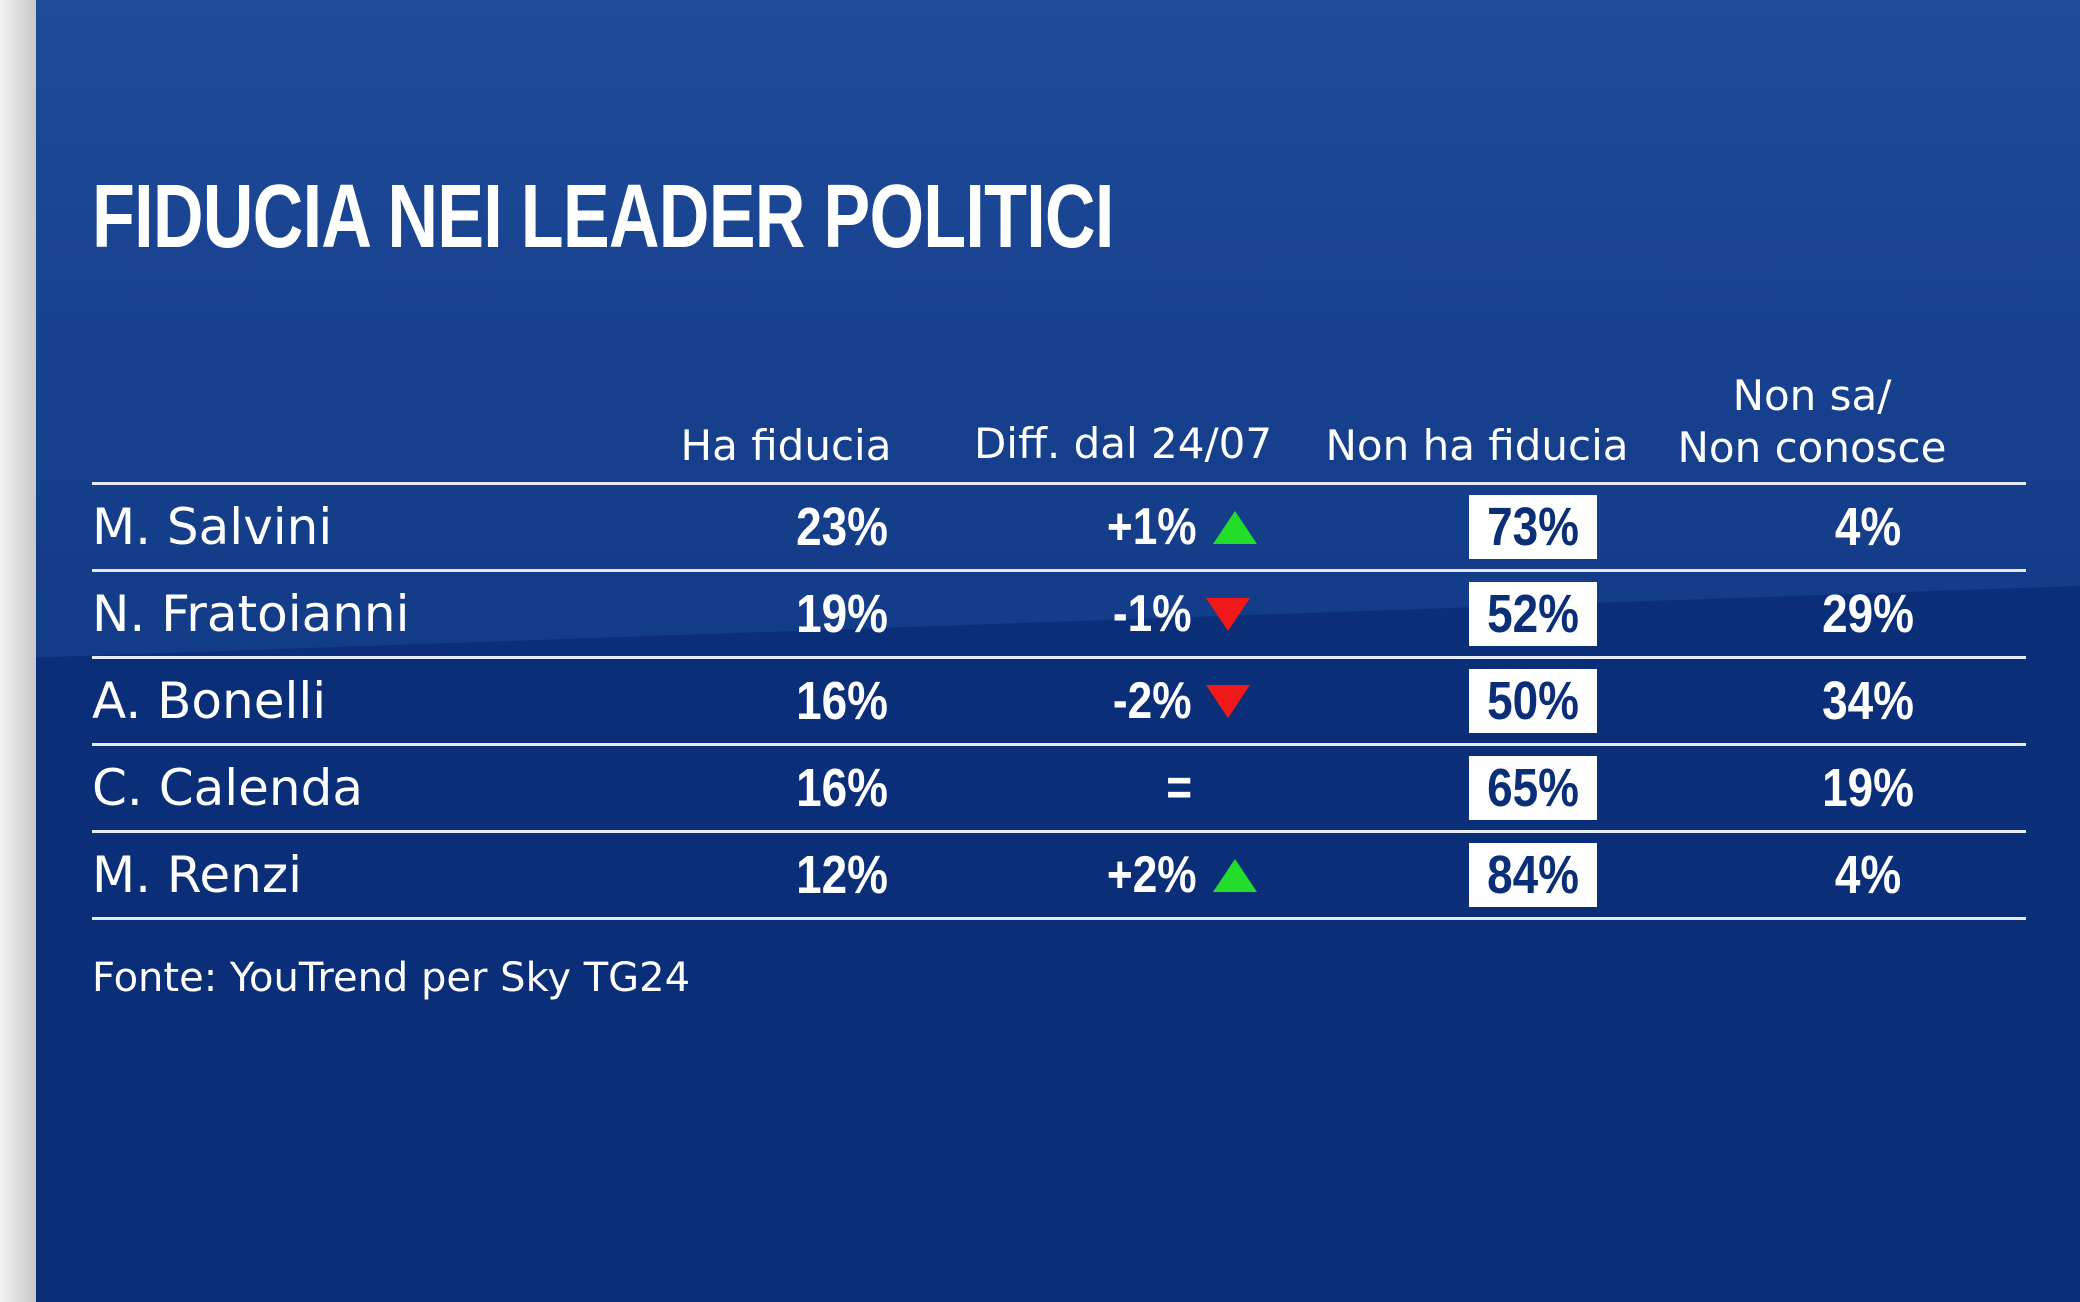  I want to click on diff-cell: -1%, so click(1179, 614).